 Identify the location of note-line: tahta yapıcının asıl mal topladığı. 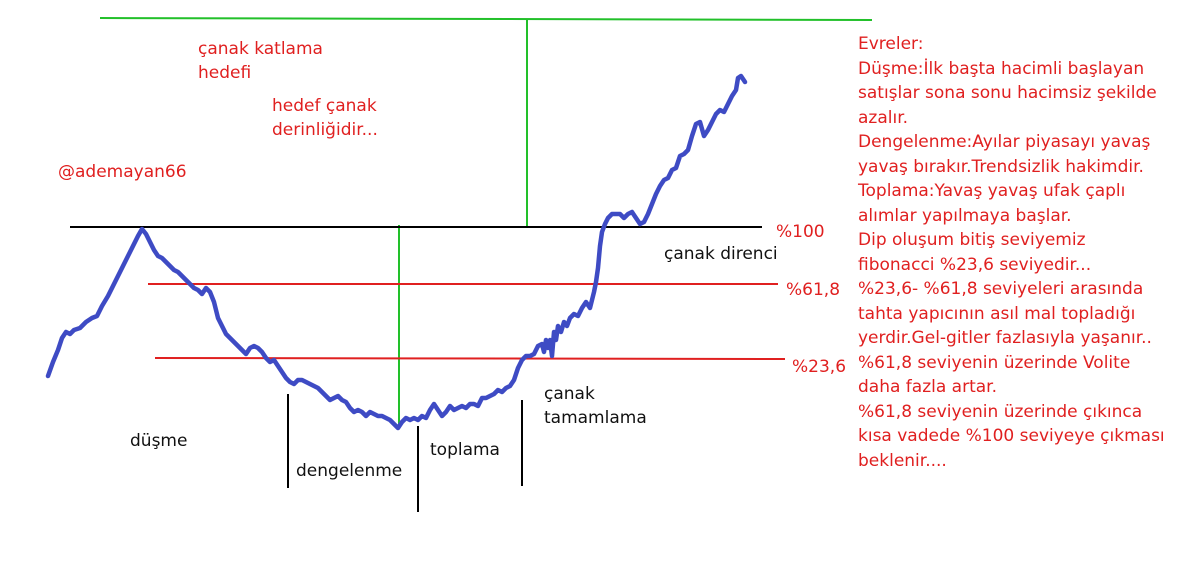
(997, 313).